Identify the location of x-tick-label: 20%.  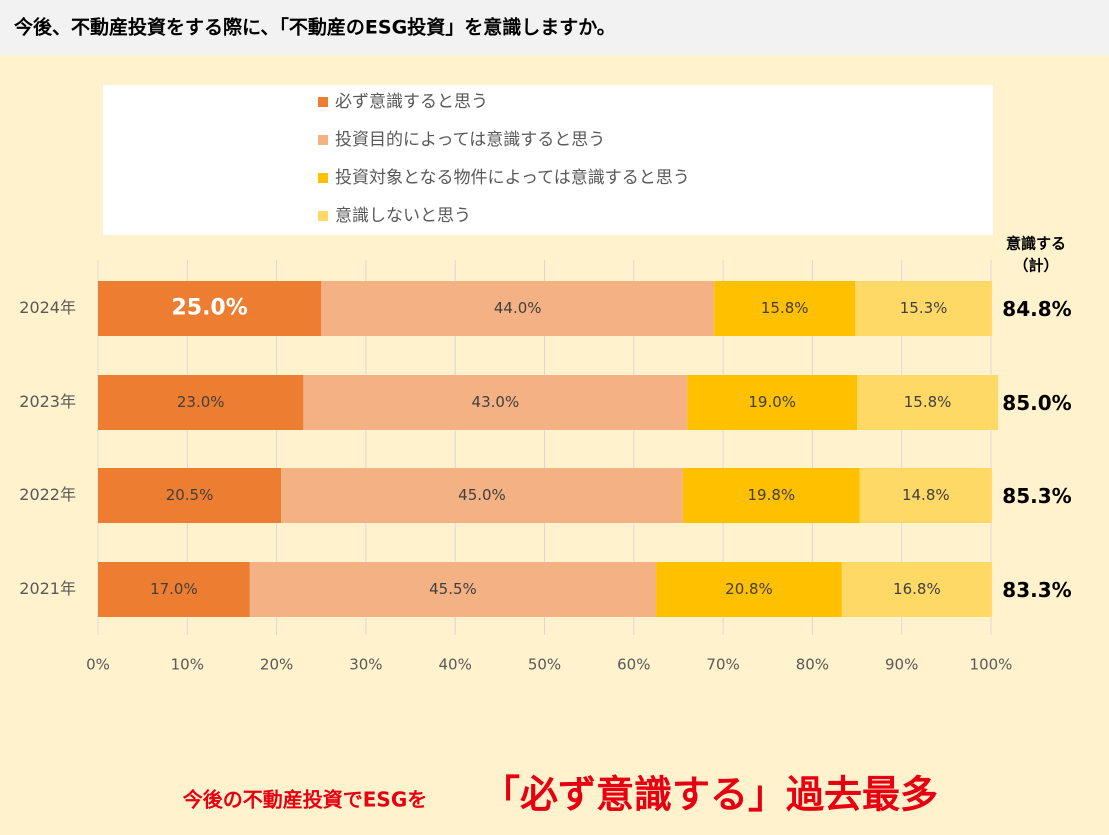
(276, 665).